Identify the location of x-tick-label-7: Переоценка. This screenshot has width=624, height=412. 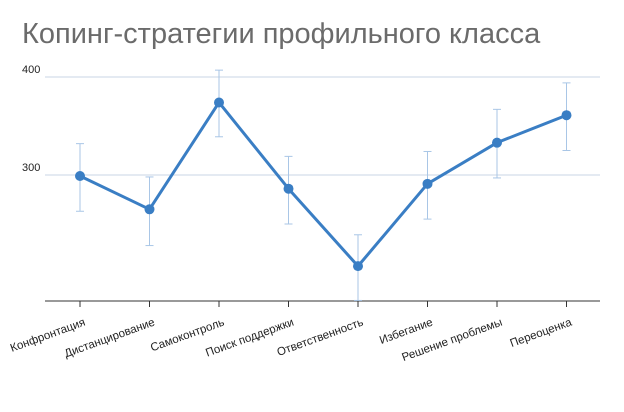
(542, 333).